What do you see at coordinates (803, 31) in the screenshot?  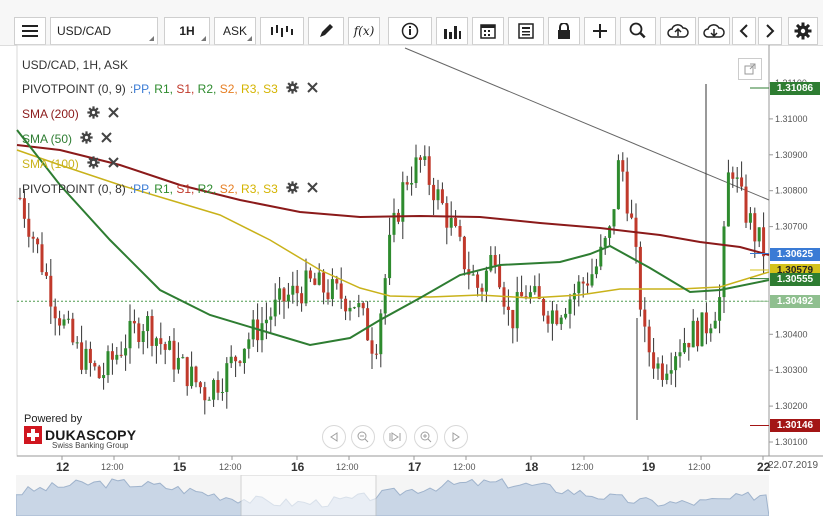 I see `settings-button` at bounding box center [803, 31].